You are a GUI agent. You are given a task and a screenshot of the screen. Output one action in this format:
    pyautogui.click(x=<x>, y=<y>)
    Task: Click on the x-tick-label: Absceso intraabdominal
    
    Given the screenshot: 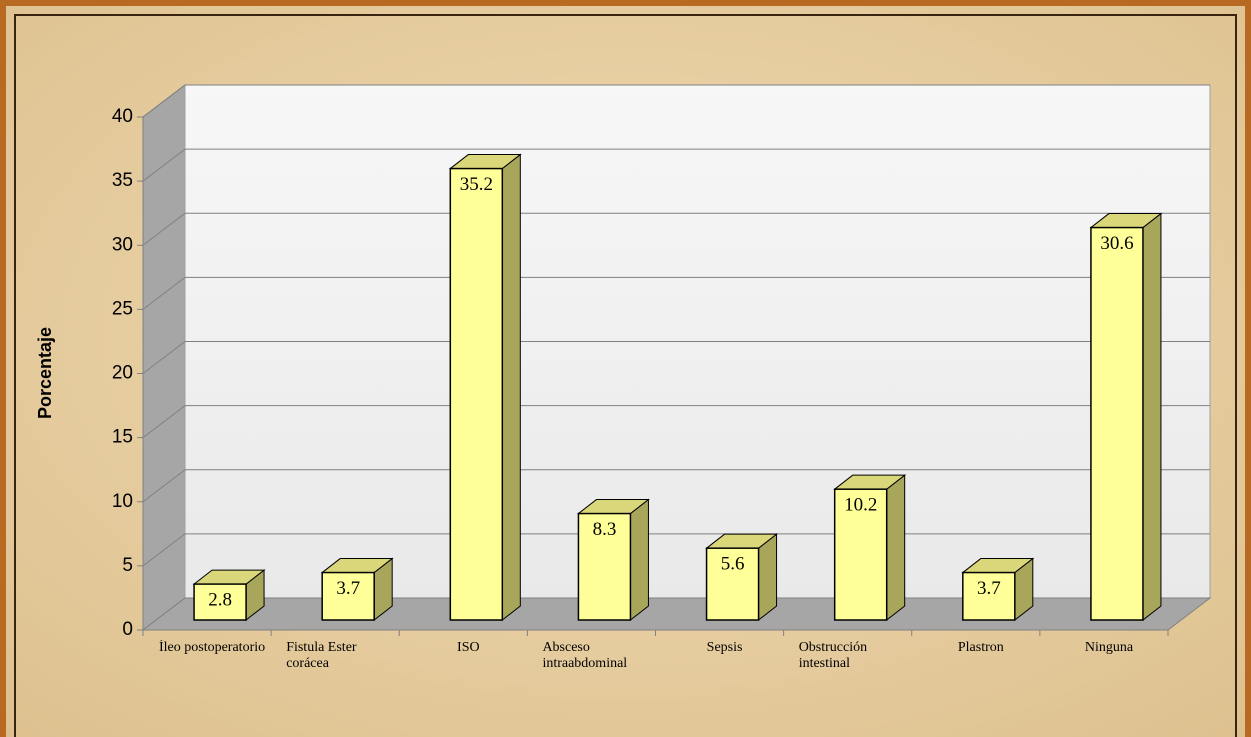 What is the action you would take?
    pyautogui.click(x=596, y=656)
    